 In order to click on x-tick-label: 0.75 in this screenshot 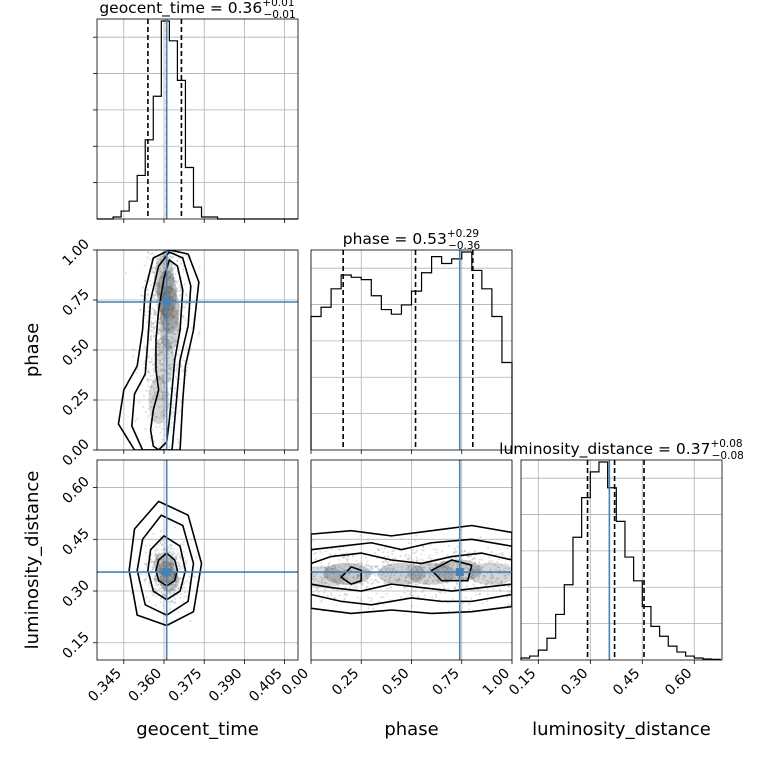, I will do `click(446, 682)`.